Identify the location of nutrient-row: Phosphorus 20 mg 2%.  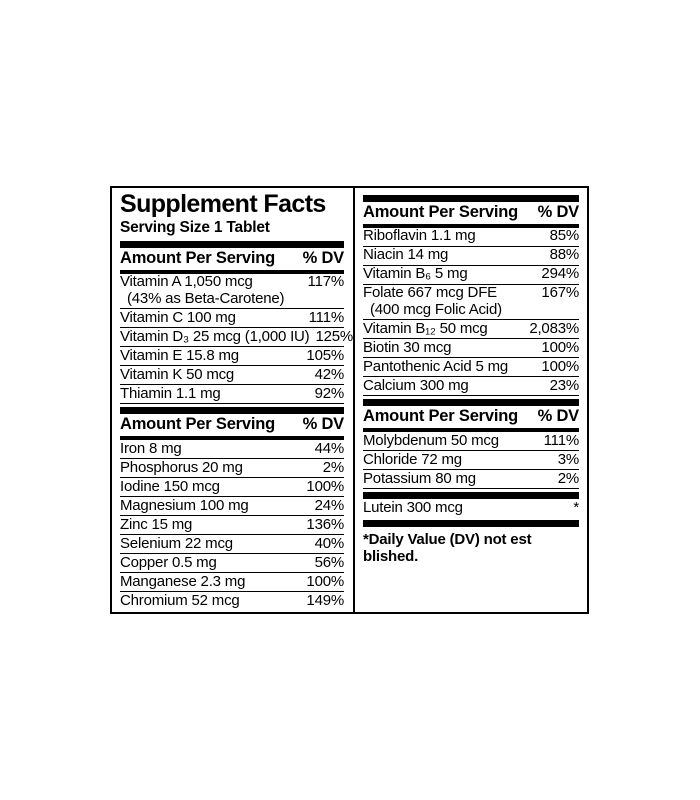
(232, 468).